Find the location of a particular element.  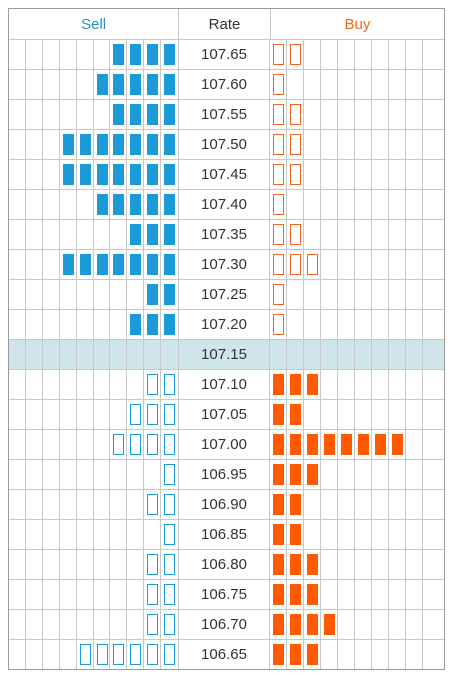

rate-row: 107.20 is located at coordinates (226, 324).